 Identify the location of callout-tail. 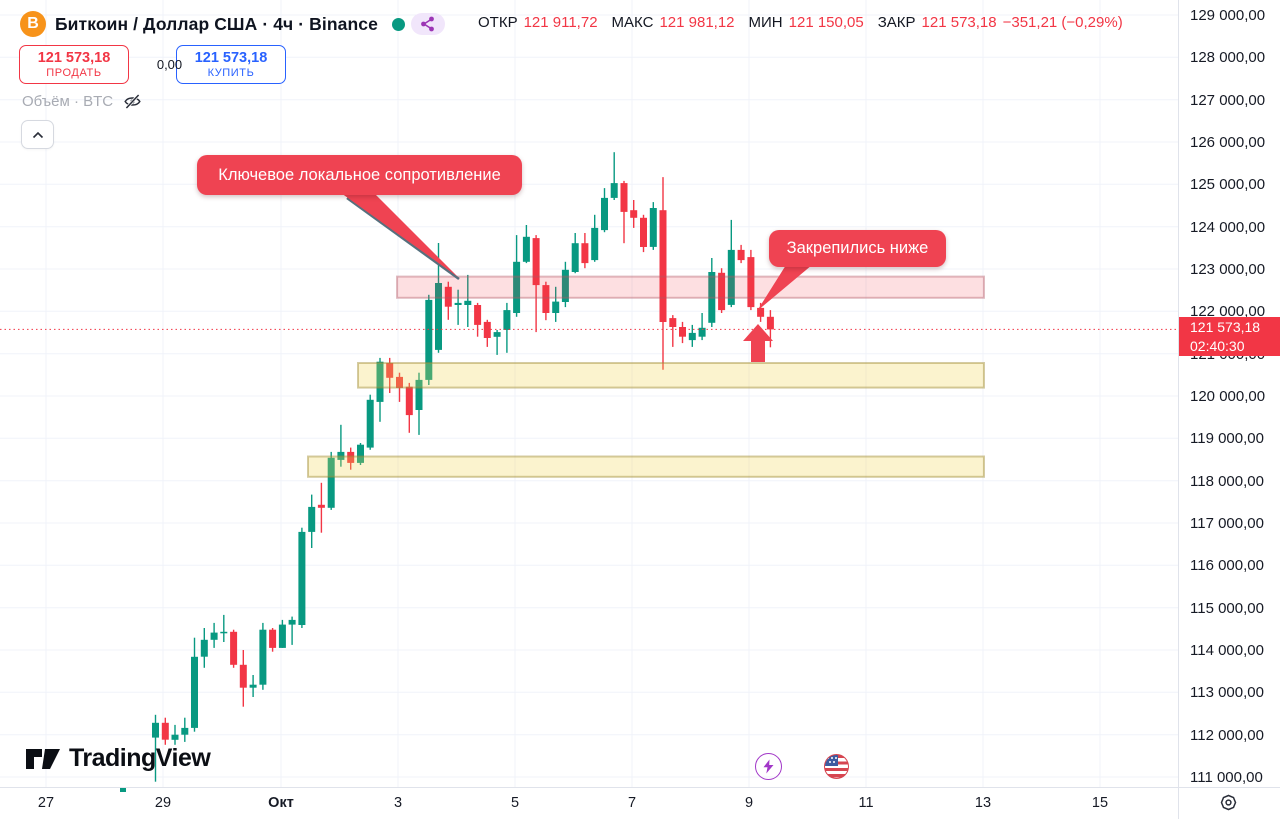
(399, 235).